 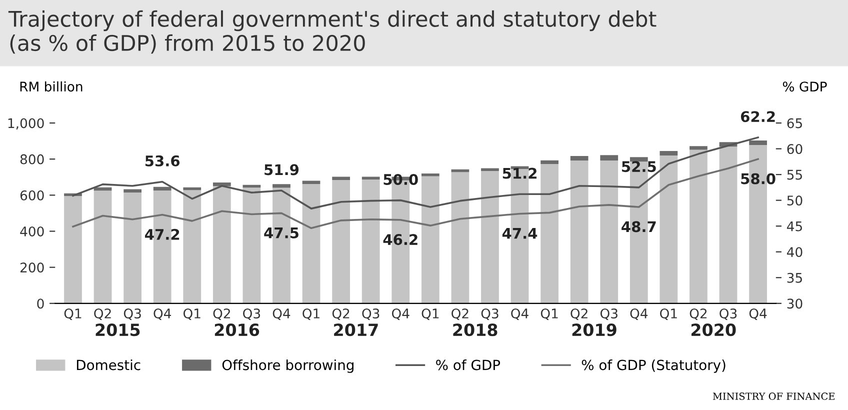 I want to click on y2-tick-label: 60, so click(x=794, y=149).